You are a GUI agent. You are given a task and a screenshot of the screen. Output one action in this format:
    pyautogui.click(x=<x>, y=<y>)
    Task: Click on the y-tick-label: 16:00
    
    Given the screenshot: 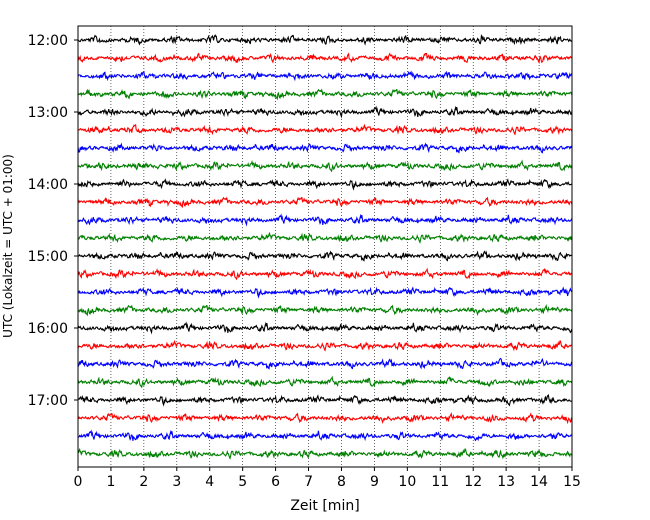 What is the action you would take?
    pyautogui.click(x=48, y=329)
    